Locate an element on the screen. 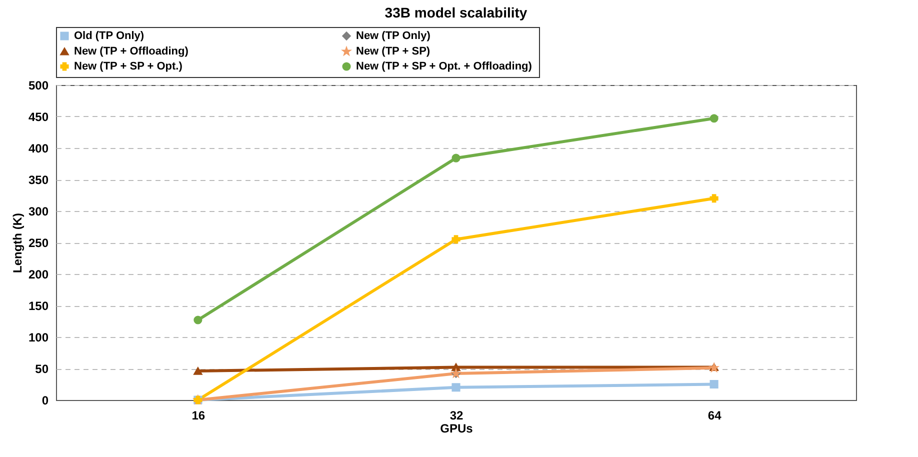 This screenshot has height=457, width=918. legend-label: New (TP + Offloading) is located at coordinates (131, 52).